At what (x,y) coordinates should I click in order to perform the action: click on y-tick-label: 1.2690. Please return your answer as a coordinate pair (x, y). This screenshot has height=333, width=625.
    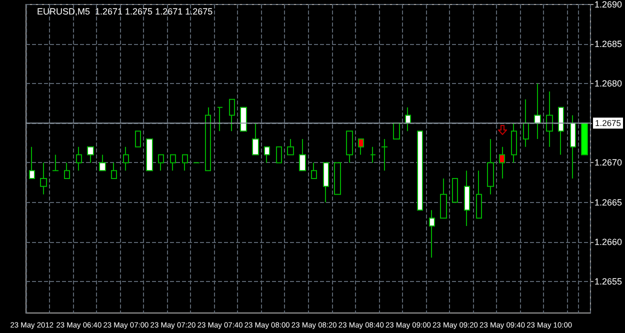
    Looking at the image, I should click on (608, 5).